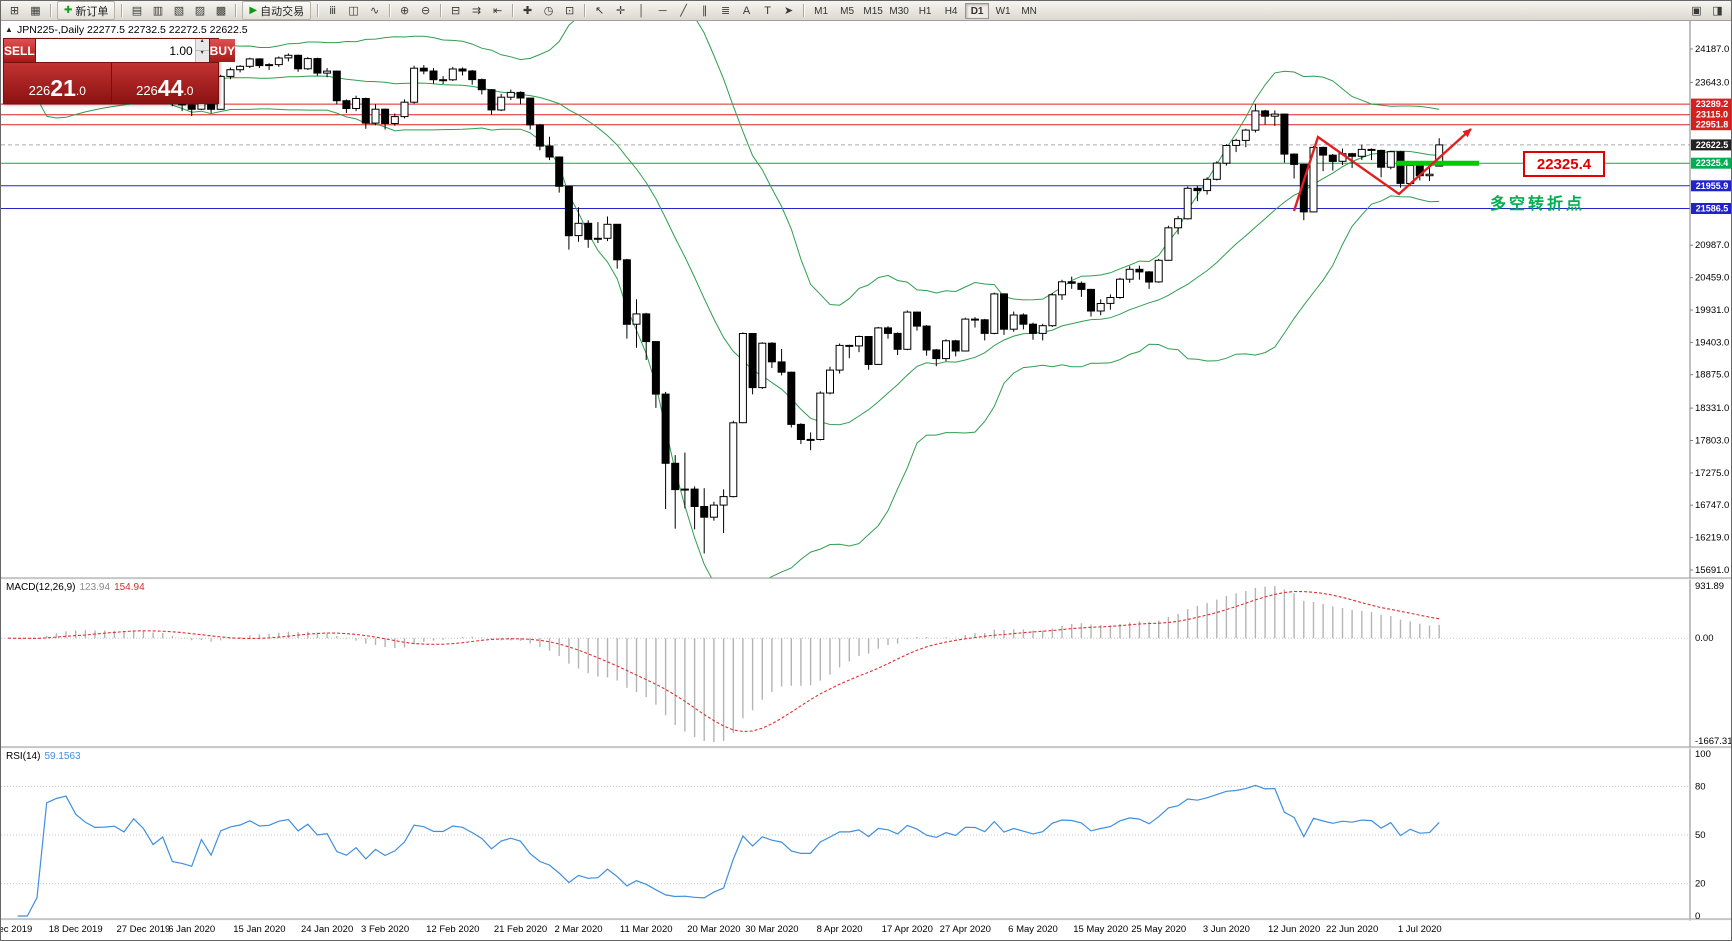  I want to click on price-tick-label: 20459.0, so click(1712, 278).